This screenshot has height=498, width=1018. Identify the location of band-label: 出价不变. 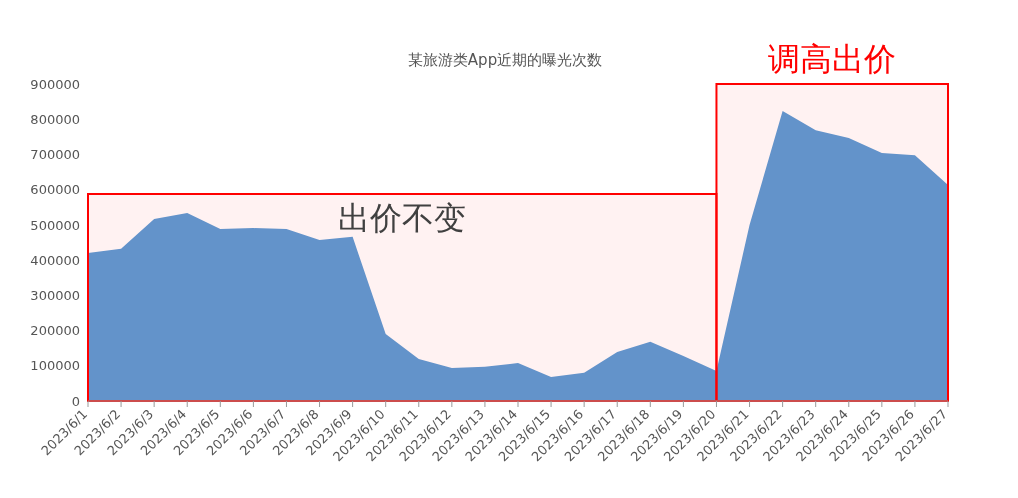
(402, 217).